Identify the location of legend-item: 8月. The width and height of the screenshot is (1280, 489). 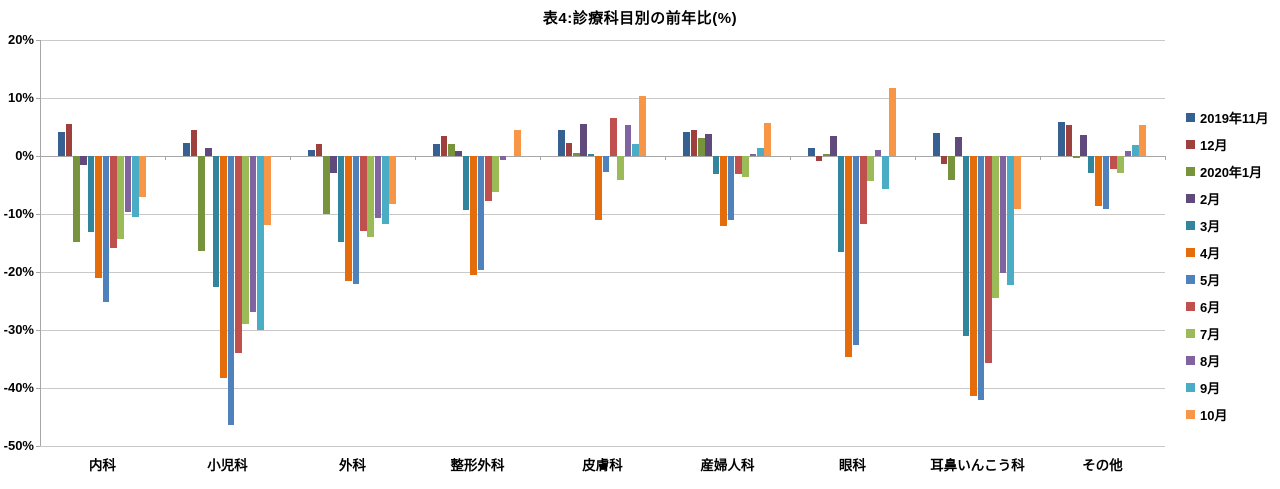
(1233, 360).